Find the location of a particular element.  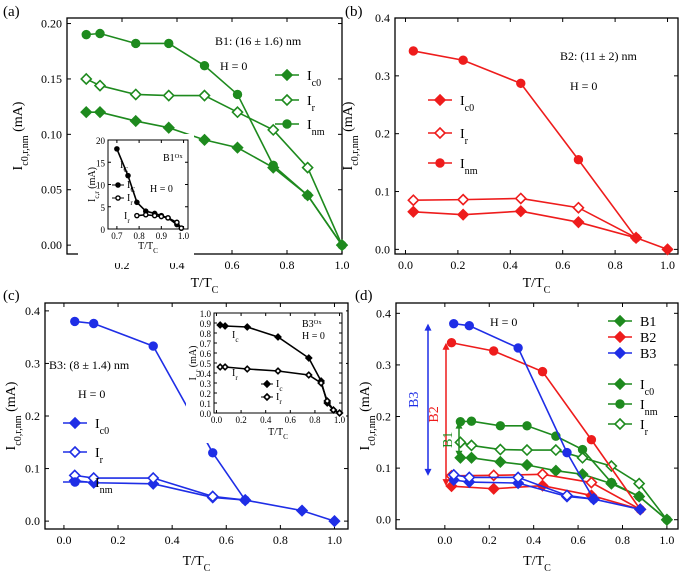

d-x-tick-label: 0.6 is located at coordinates (578, 540).